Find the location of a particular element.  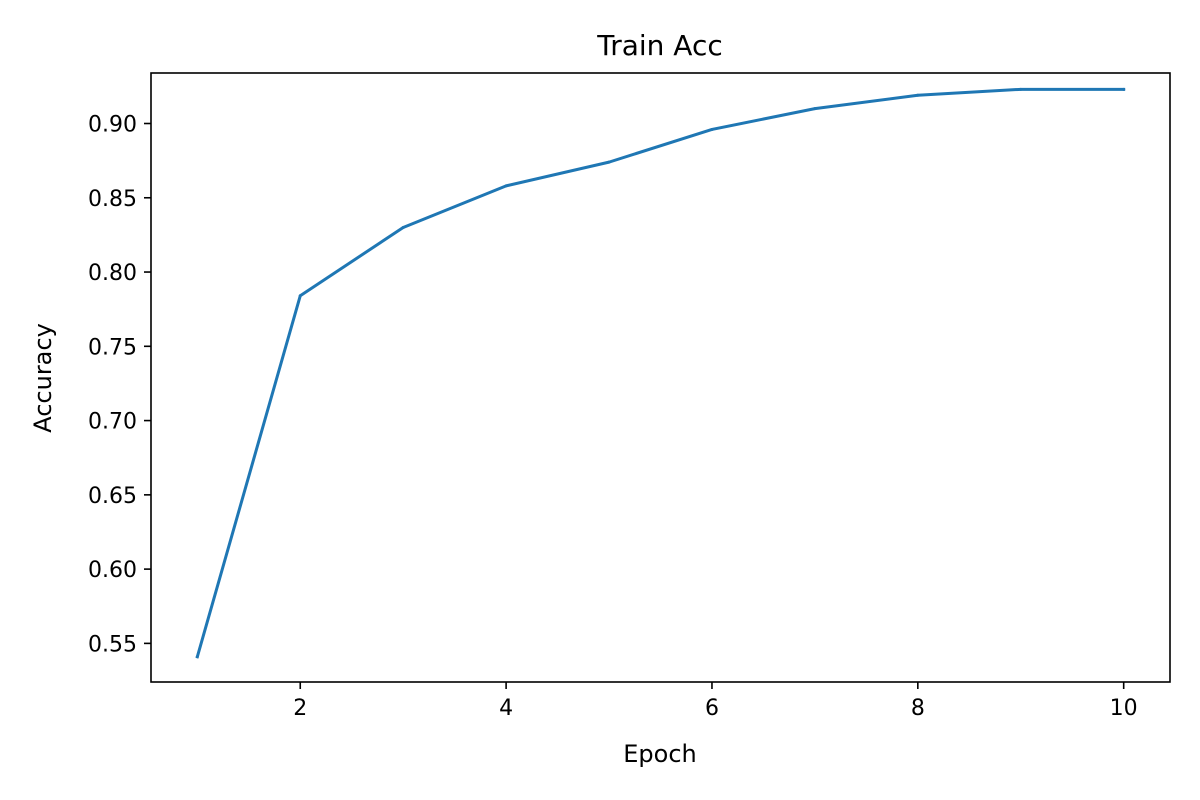

y-tick-label: 0.60 is located at coordinates (112, 570).